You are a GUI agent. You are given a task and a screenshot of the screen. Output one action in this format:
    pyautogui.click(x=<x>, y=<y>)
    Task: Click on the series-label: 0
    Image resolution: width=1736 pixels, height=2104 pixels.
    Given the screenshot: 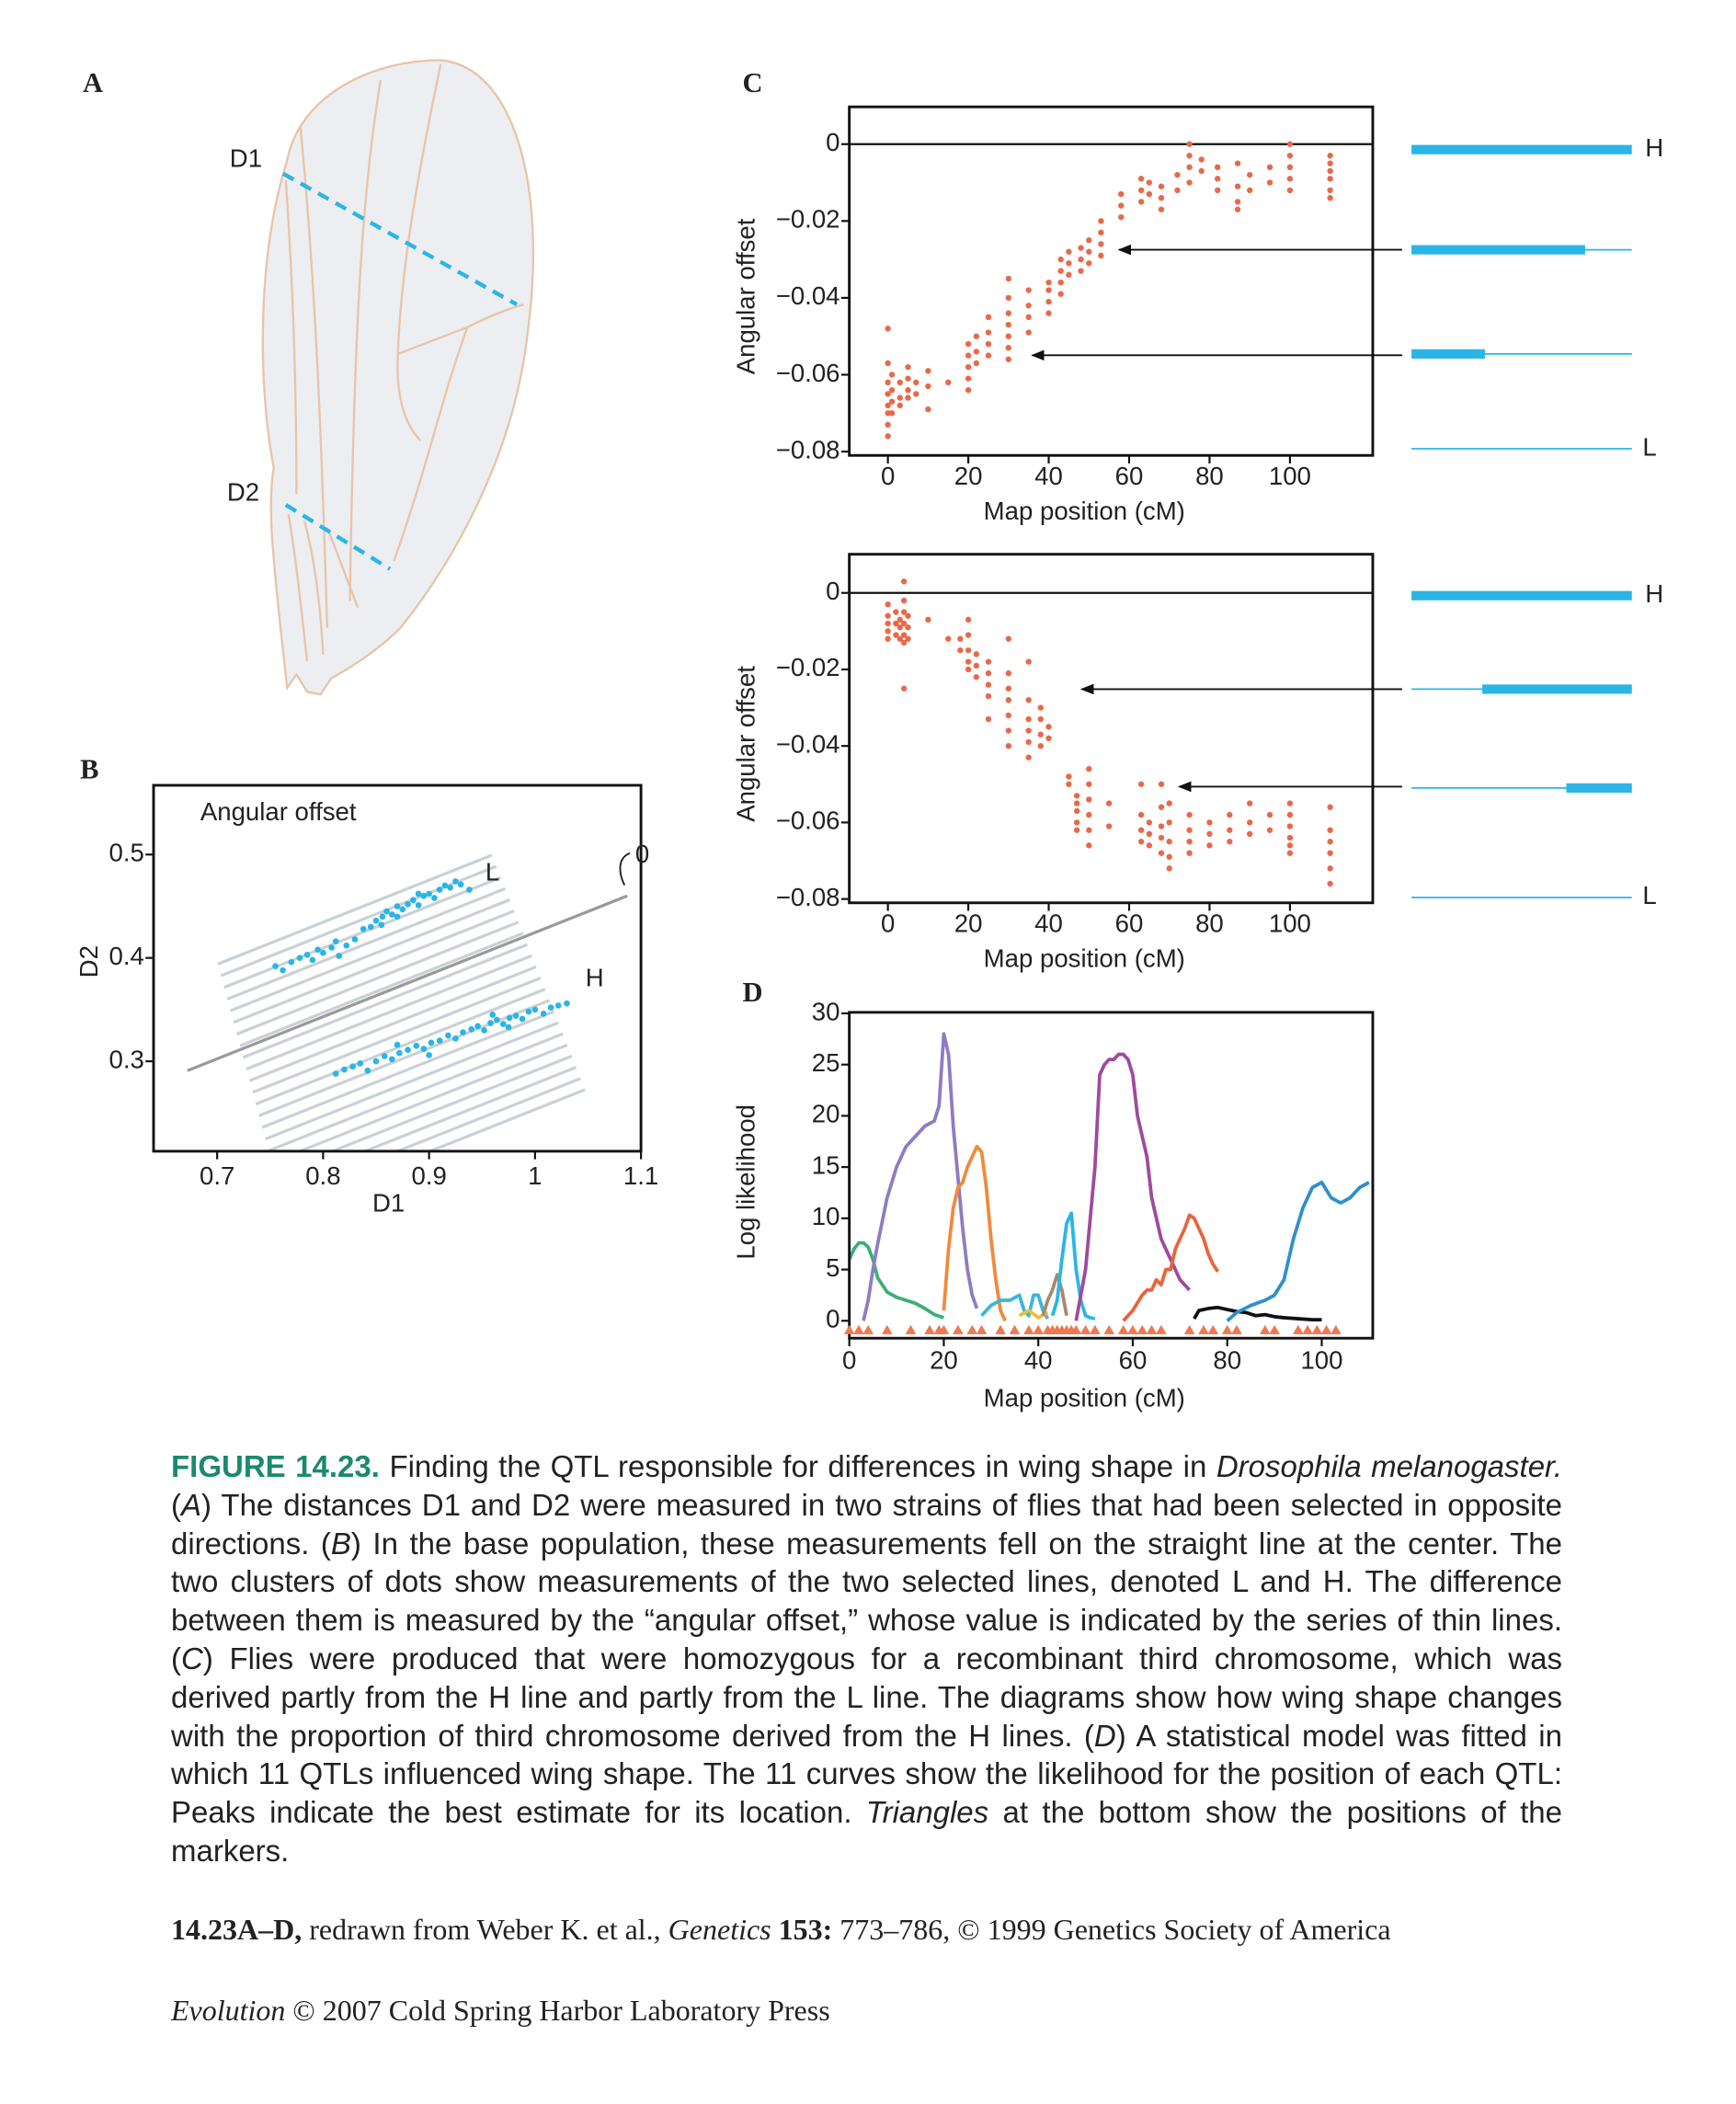 What is the action you would take?
    pyautogui.click(x=642, y=854)
    